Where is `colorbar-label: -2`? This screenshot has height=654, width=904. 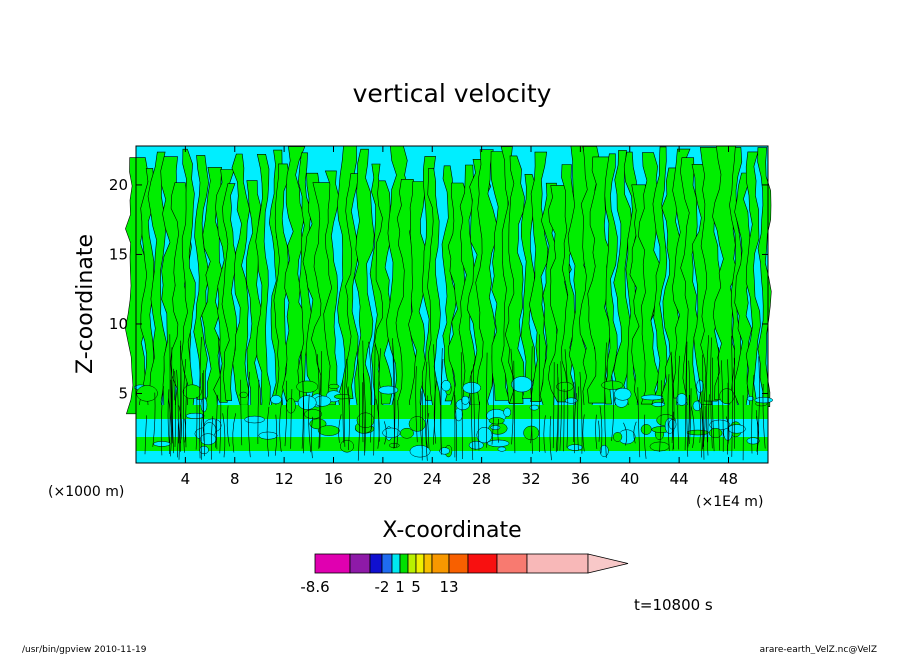 colorbar-label: -2 is located at coordinates (382, 587).